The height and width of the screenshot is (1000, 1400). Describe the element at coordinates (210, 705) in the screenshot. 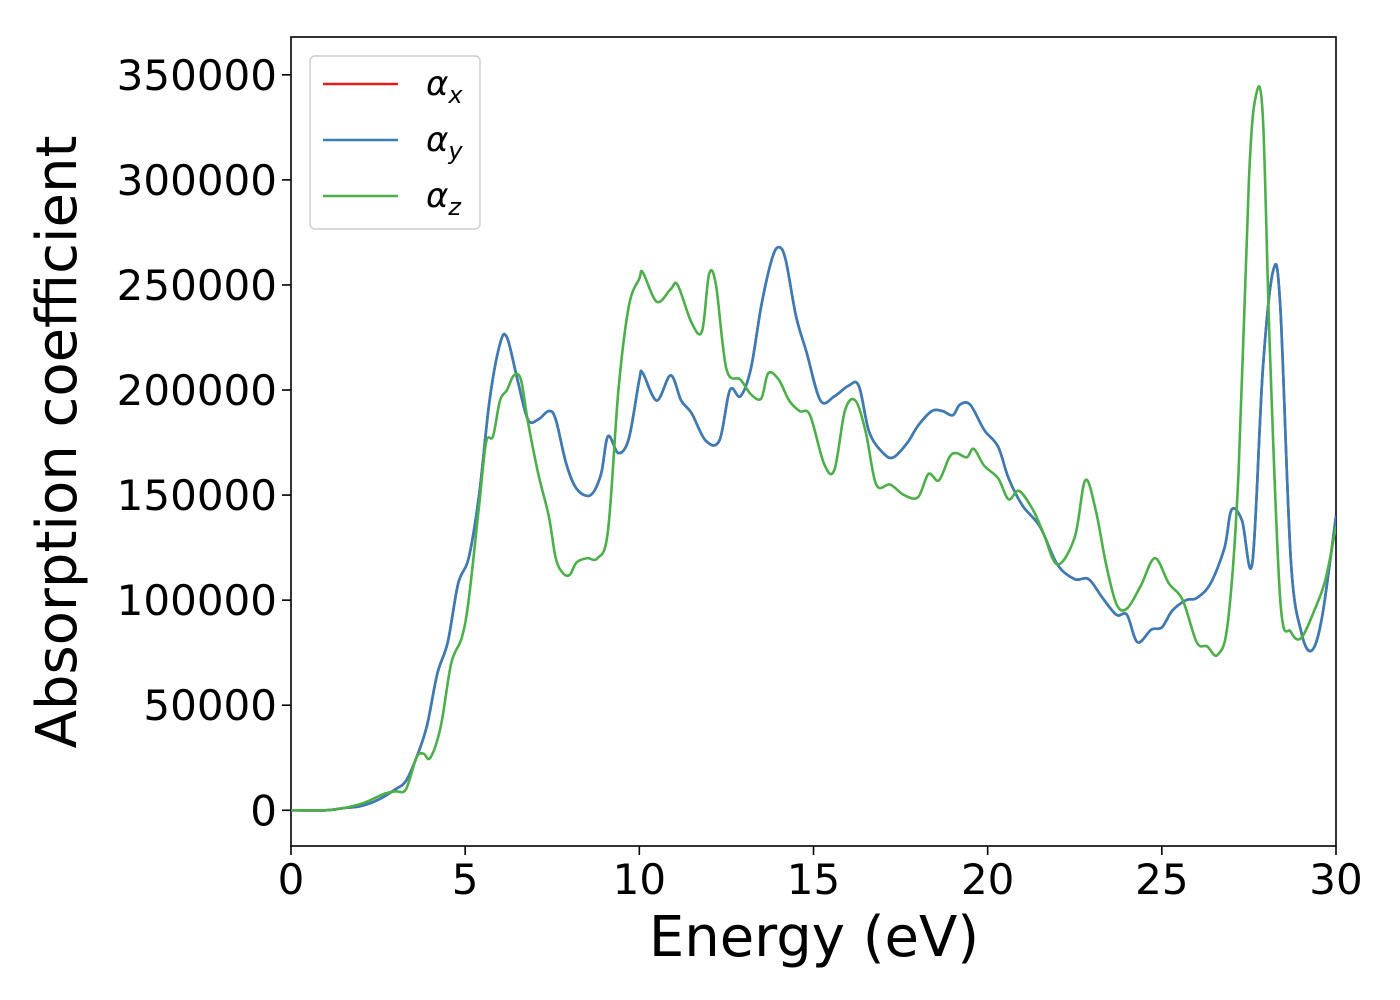

I see `y-tick-label: 50000` at that location.